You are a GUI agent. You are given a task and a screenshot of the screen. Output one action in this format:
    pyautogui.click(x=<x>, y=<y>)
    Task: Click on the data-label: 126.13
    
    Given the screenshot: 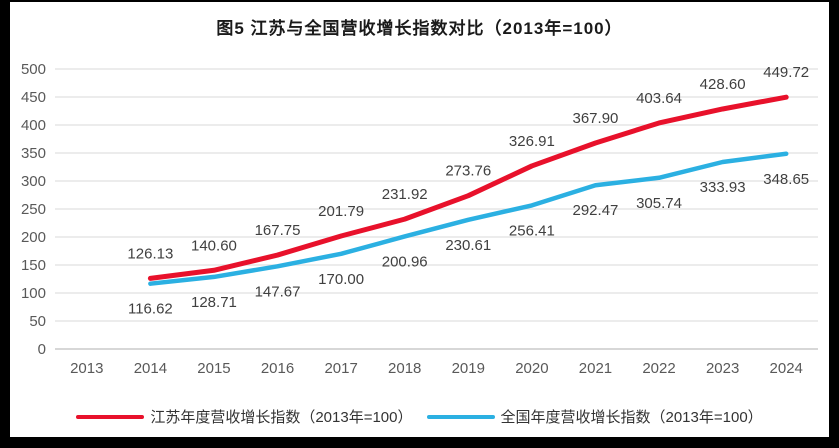 What is the action you would take?
    pyautogui.click(x=150, y=253)
    